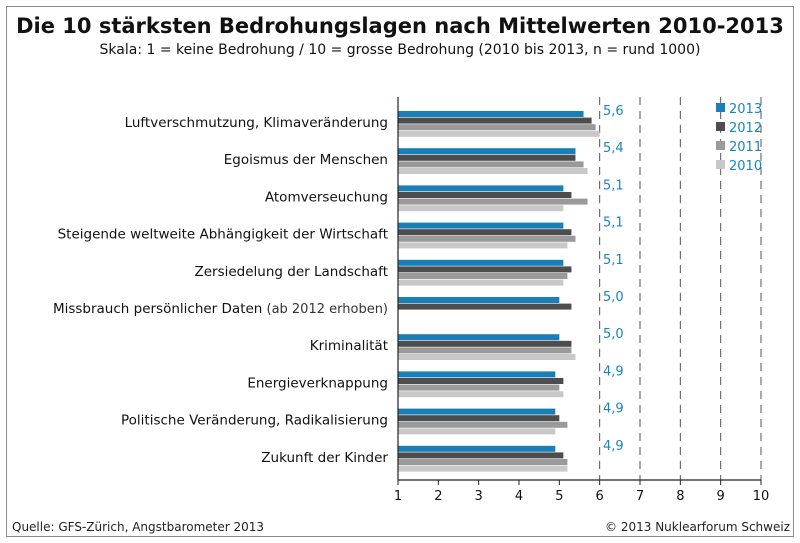 The image size is (800, 543). I want to click on value-label: 5,6, so click(613, 111).